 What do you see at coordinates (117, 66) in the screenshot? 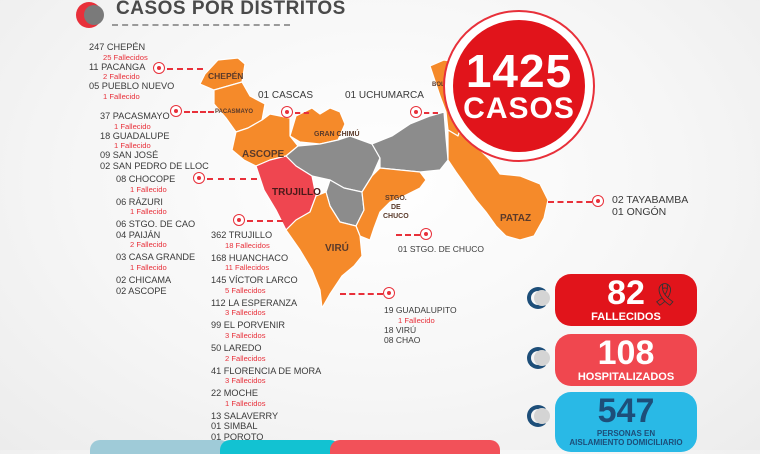
I see `district-cases: 11 PACANGA` at bounding box center [117, 66].